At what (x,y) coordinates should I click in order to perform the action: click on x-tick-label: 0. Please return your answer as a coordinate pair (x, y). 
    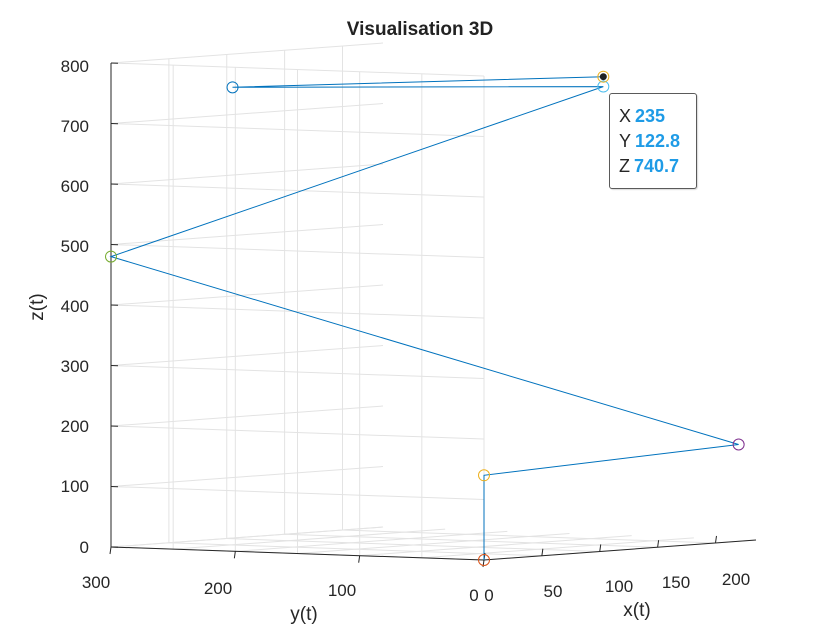
    Looking at the image, I should click on (488, 595).